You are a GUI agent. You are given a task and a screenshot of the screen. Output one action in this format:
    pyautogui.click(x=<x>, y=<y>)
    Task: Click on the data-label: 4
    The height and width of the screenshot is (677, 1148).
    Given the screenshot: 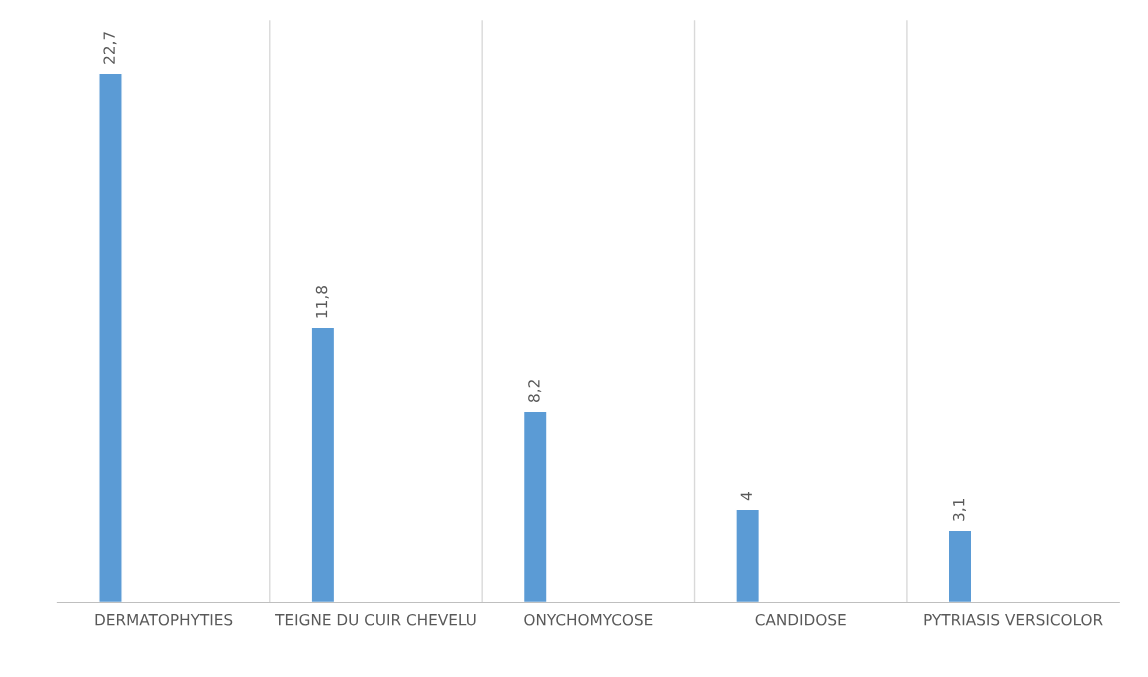 What is the action you would take?
    pyautogui.click(x=746, y=496)
    